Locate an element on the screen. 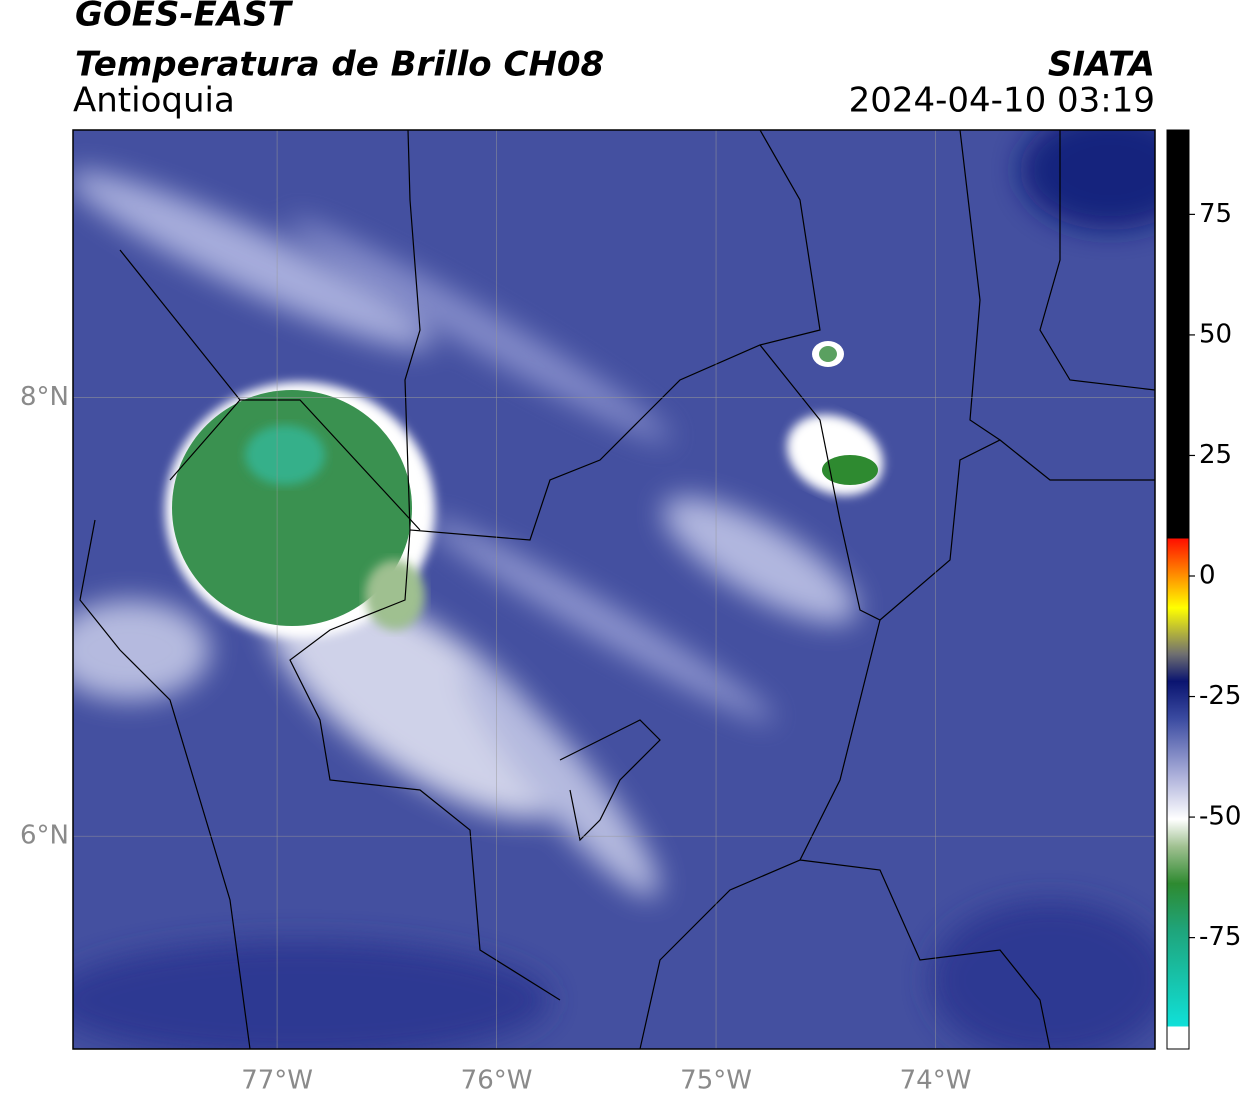 This screenshot has height=1103, width=1252. region: Antioquia is located at coordinates (154, 101).